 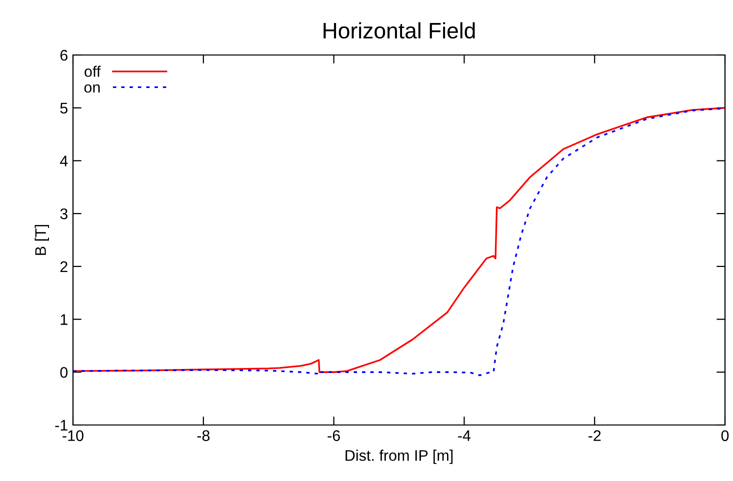 What do you see at coordinates (64, 372) in the screenshot?
I see `y-tick-label: 0` at bounding box center [64, 372].